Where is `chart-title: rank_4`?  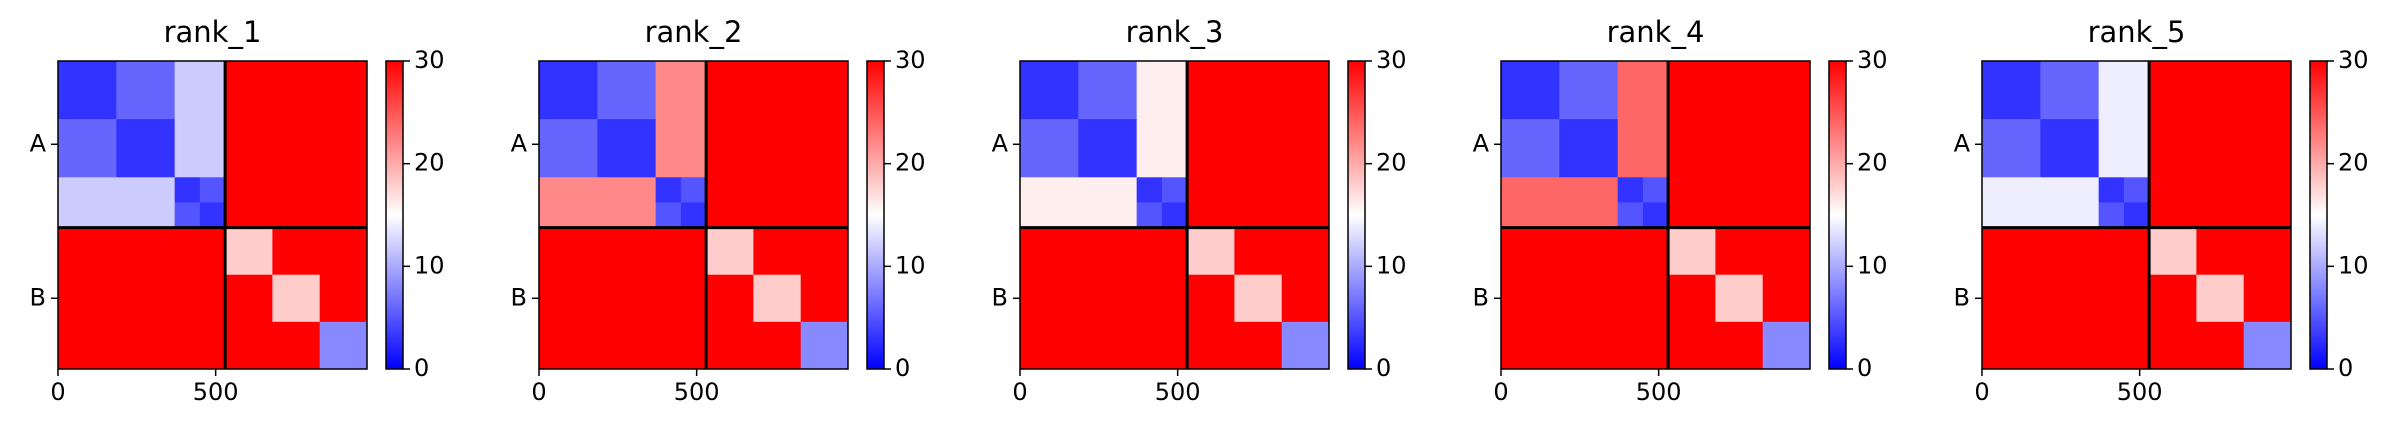 chart-title: rank_4 is located at coordinates (1656, 32).